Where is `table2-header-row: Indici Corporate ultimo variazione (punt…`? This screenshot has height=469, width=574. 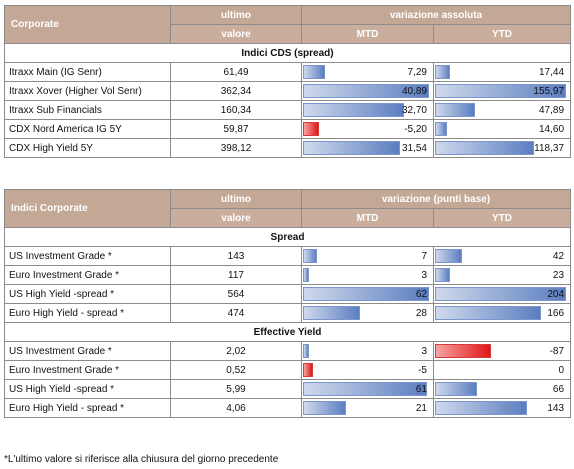 table2-header-row: Indici Corporate ultimo variazione (punt… is located at coordinates (288, 208).